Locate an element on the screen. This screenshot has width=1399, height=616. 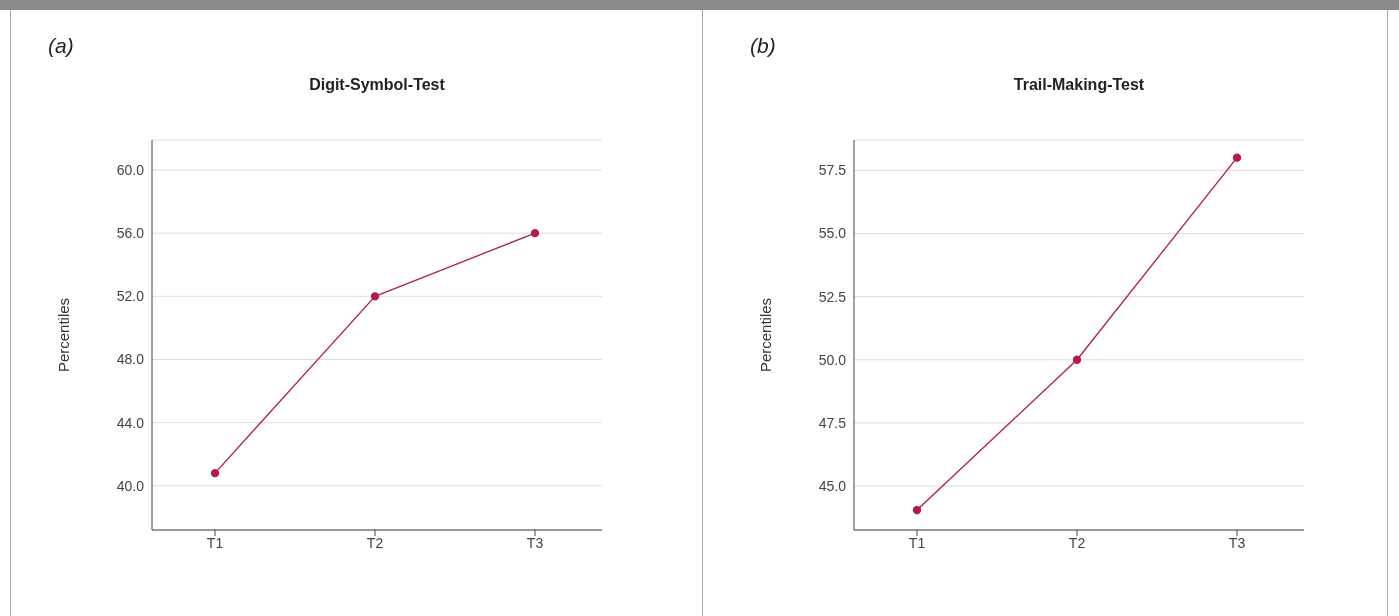
y-tick-label: 45.0 is located at coordinates (832, 486).